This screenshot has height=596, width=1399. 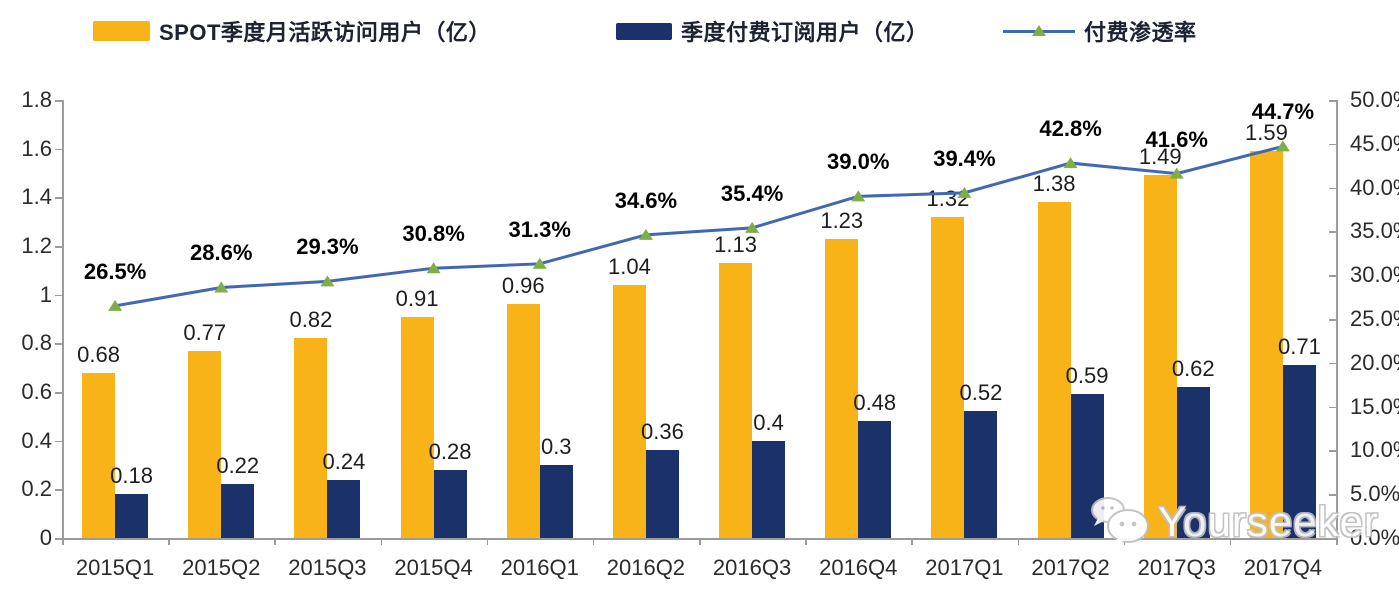 I want to click on x-tick-label: 2015Q2, so click(x=221, y=567).